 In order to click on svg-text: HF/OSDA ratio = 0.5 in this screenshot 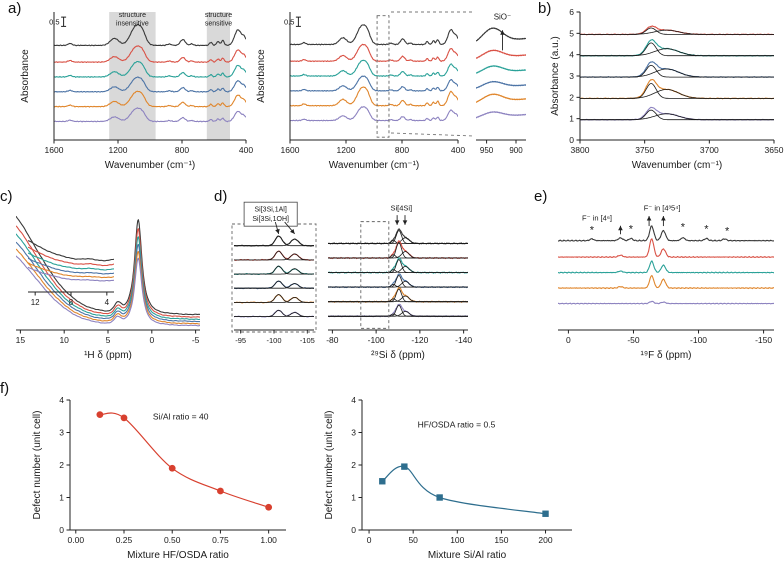, I will do `click(457, 425)`.